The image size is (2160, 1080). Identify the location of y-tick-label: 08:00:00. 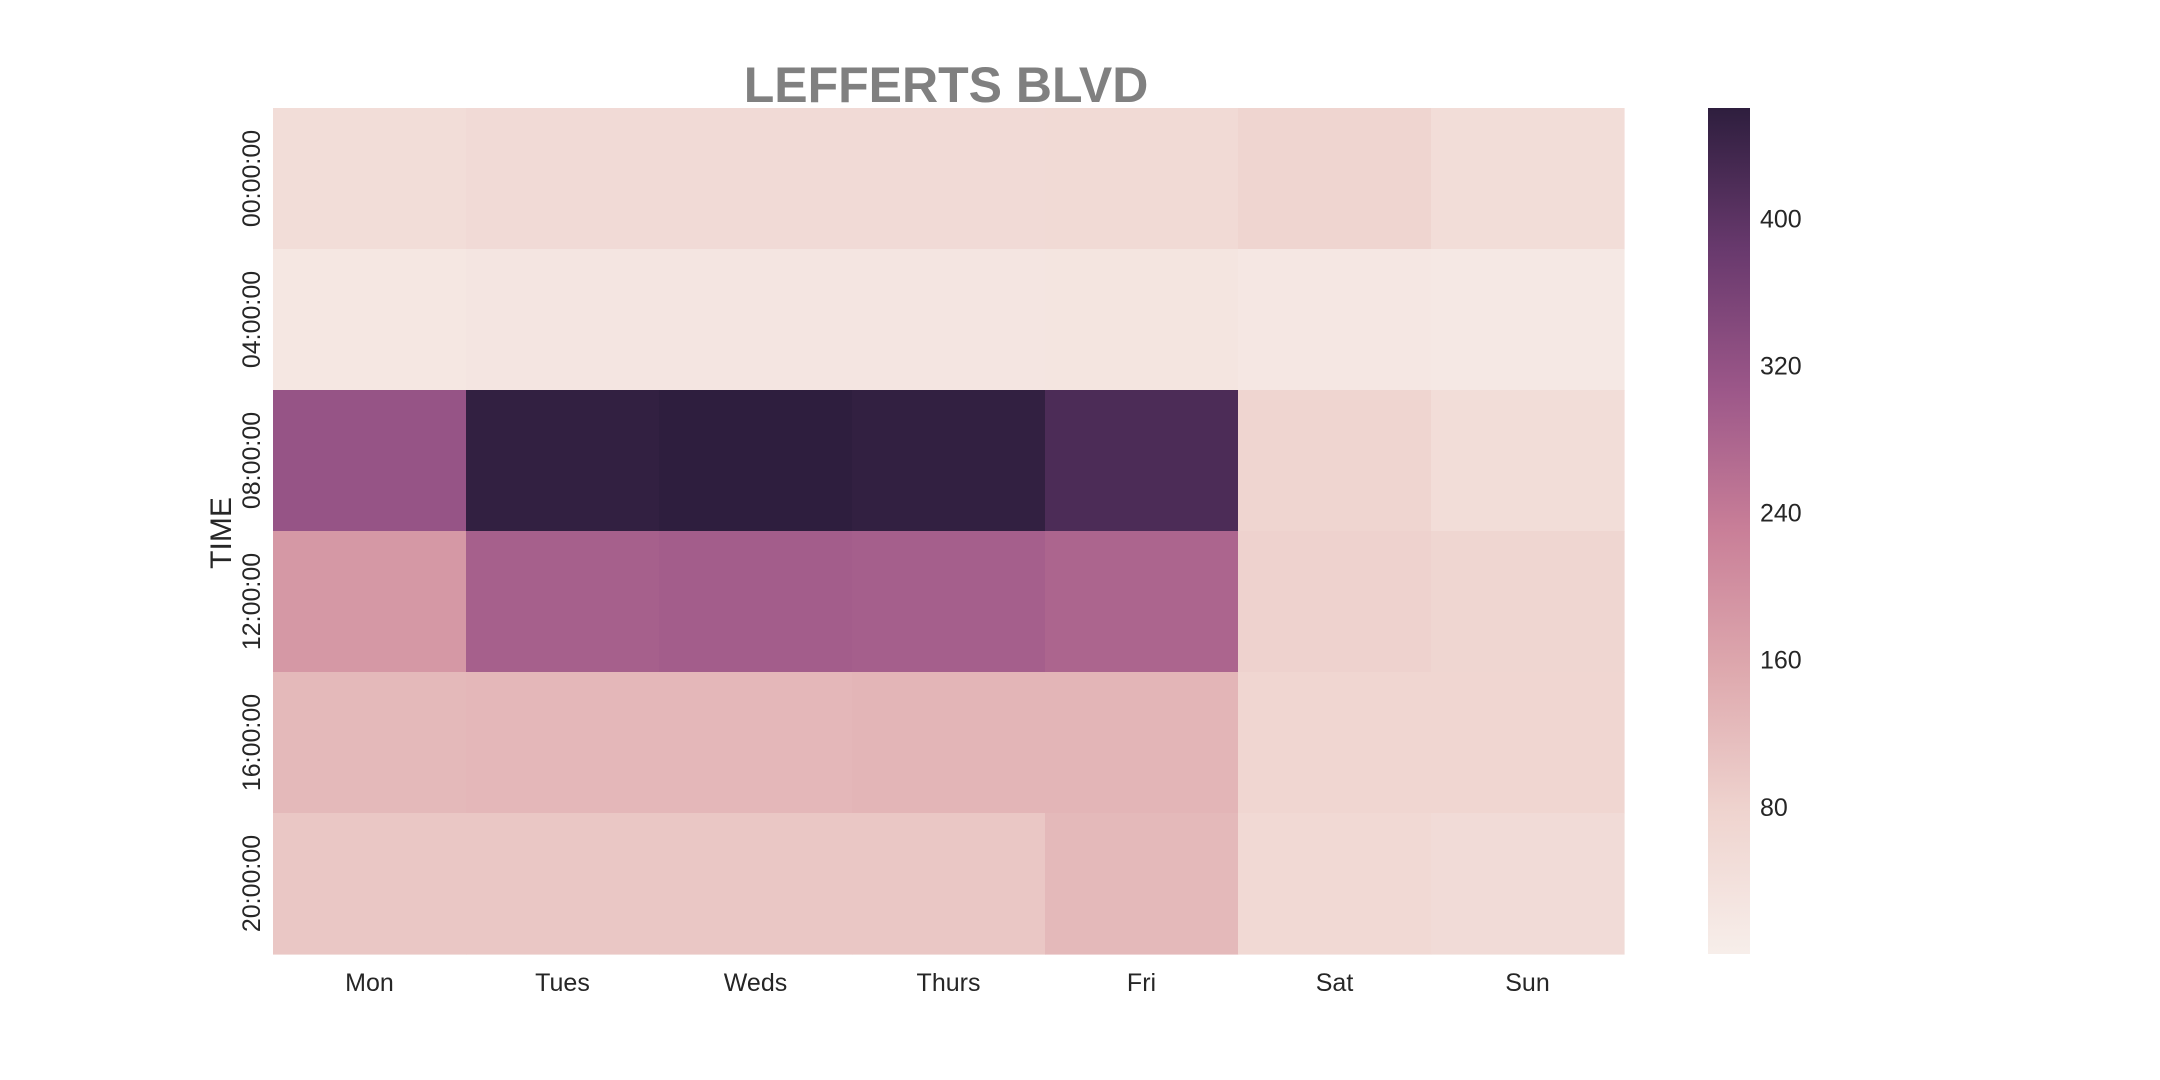
(252, 460).